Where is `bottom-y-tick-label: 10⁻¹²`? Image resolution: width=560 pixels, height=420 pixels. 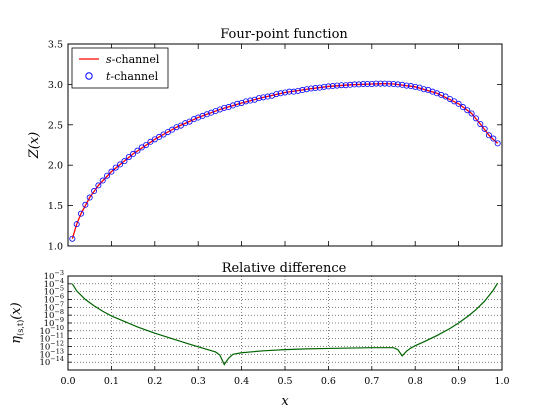
bottom-y-tick-label: 10⁻¹² is located at coordinates (51, 346).